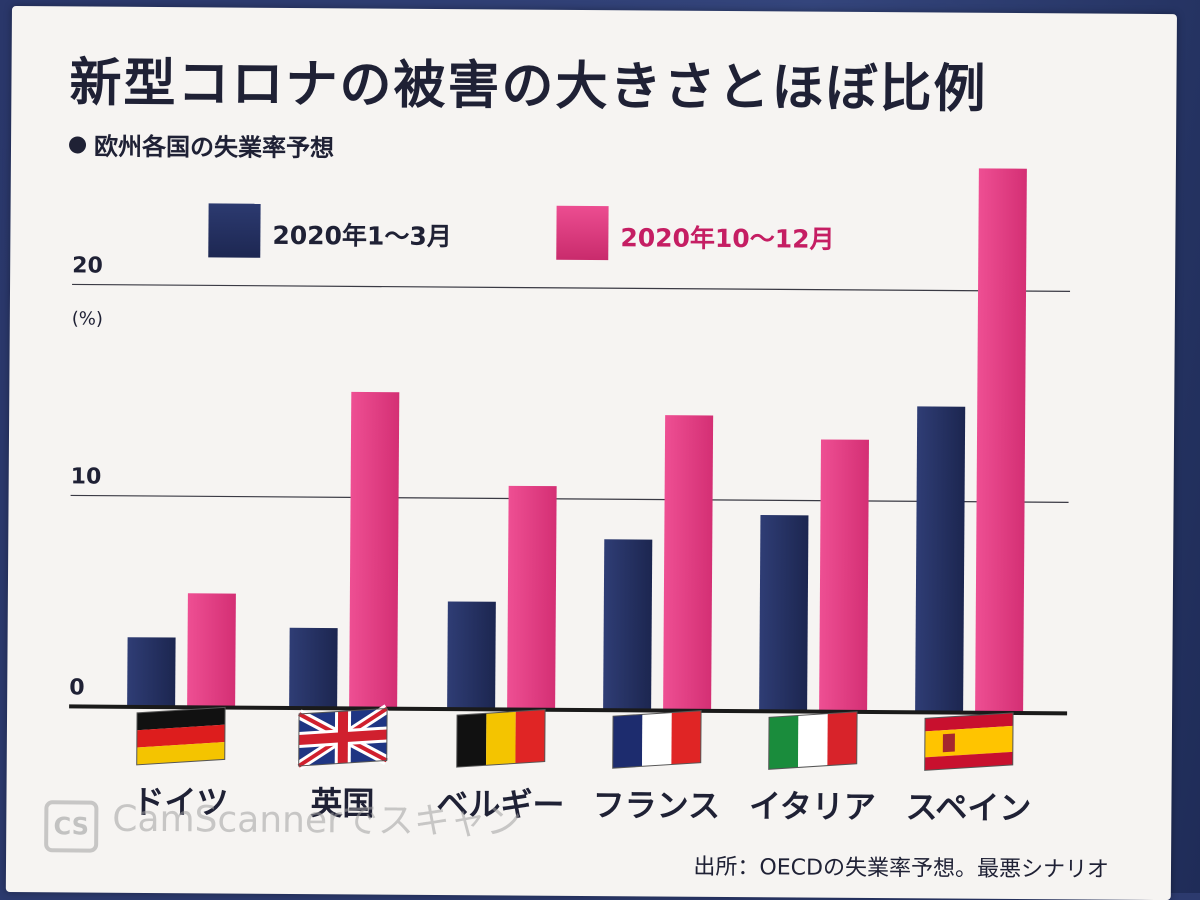 Image resolution: width=1200 pixels, height=900 pixels. I want to click on category-label-4: イタリア, so click(812, 806).